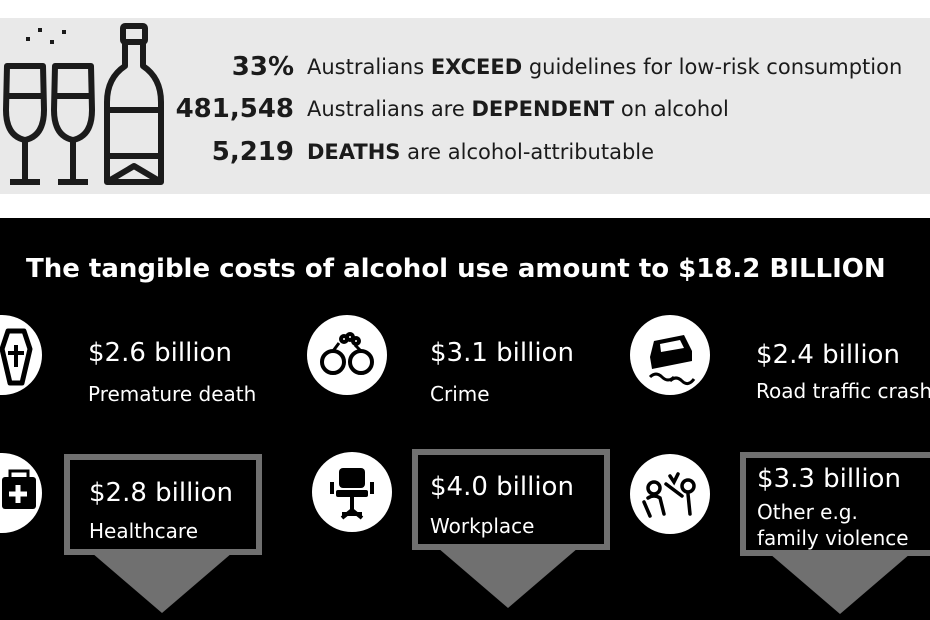 The height and width of the screenshot is (620, 930). What do you see at coordinates (252, 152) in the screenshot?
I see `stat-number: 5,219` at bounding box center [252, 152].